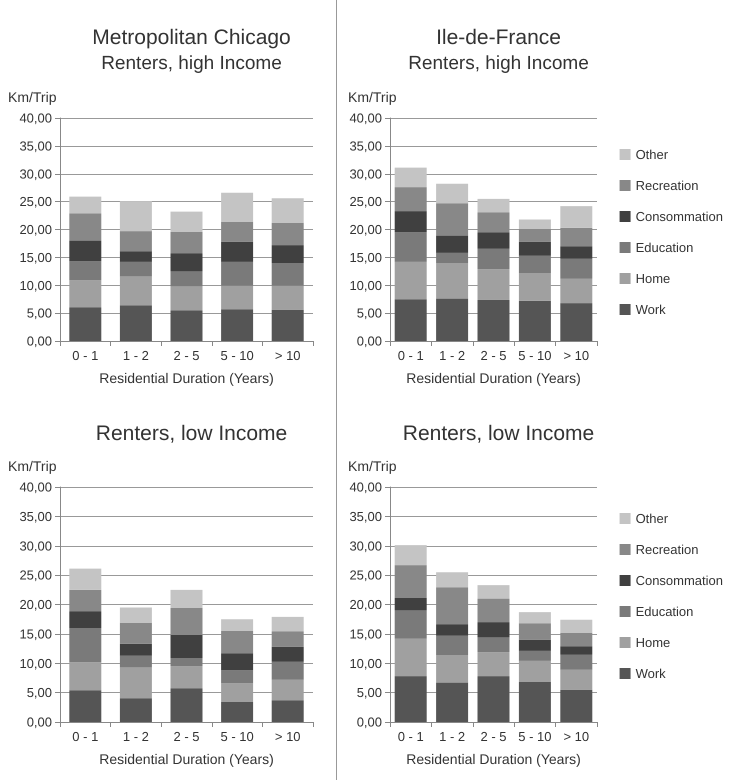 The height and width of the screenshot is (780, 730). Describe the element at coordinates (652, 518) in the screenshot. I see `legend-label: Other` at that location.